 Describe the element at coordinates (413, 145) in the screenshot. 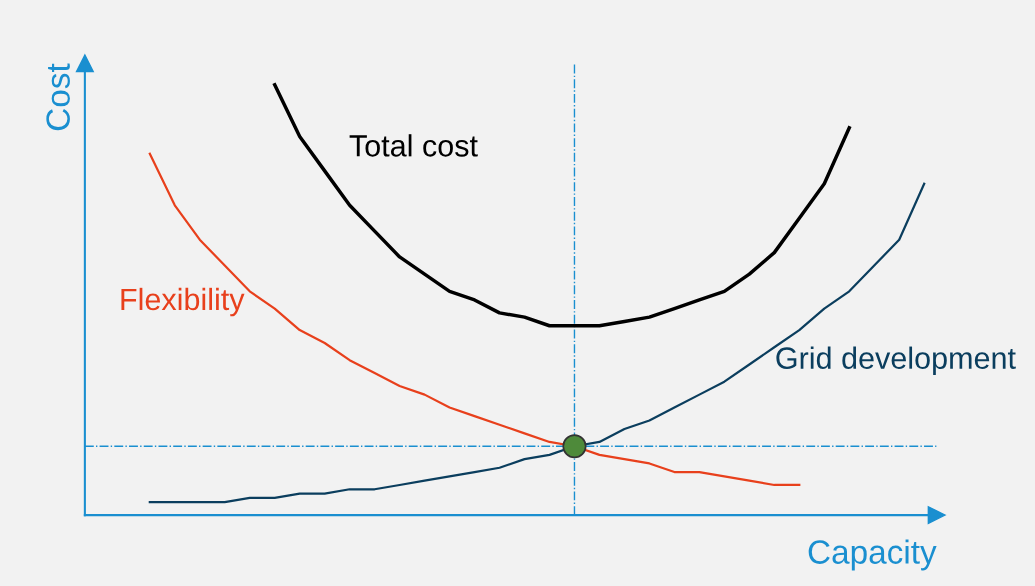

I see `series-label: Total cost` at that location.